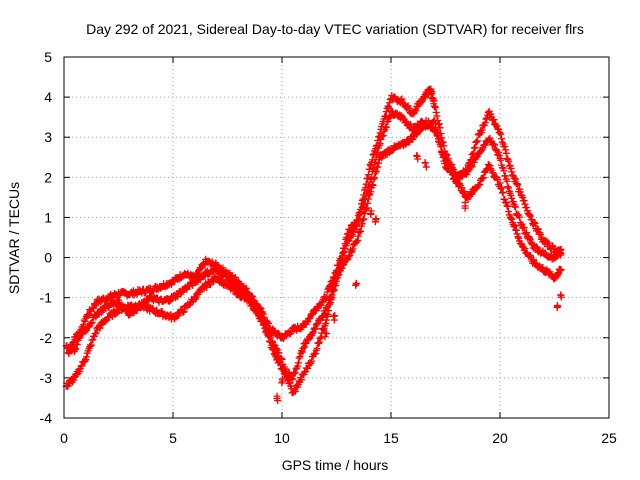  Describe the element at coordinates (48, 217) in the screenshot. I see `y-tick-label: 1` at that location.